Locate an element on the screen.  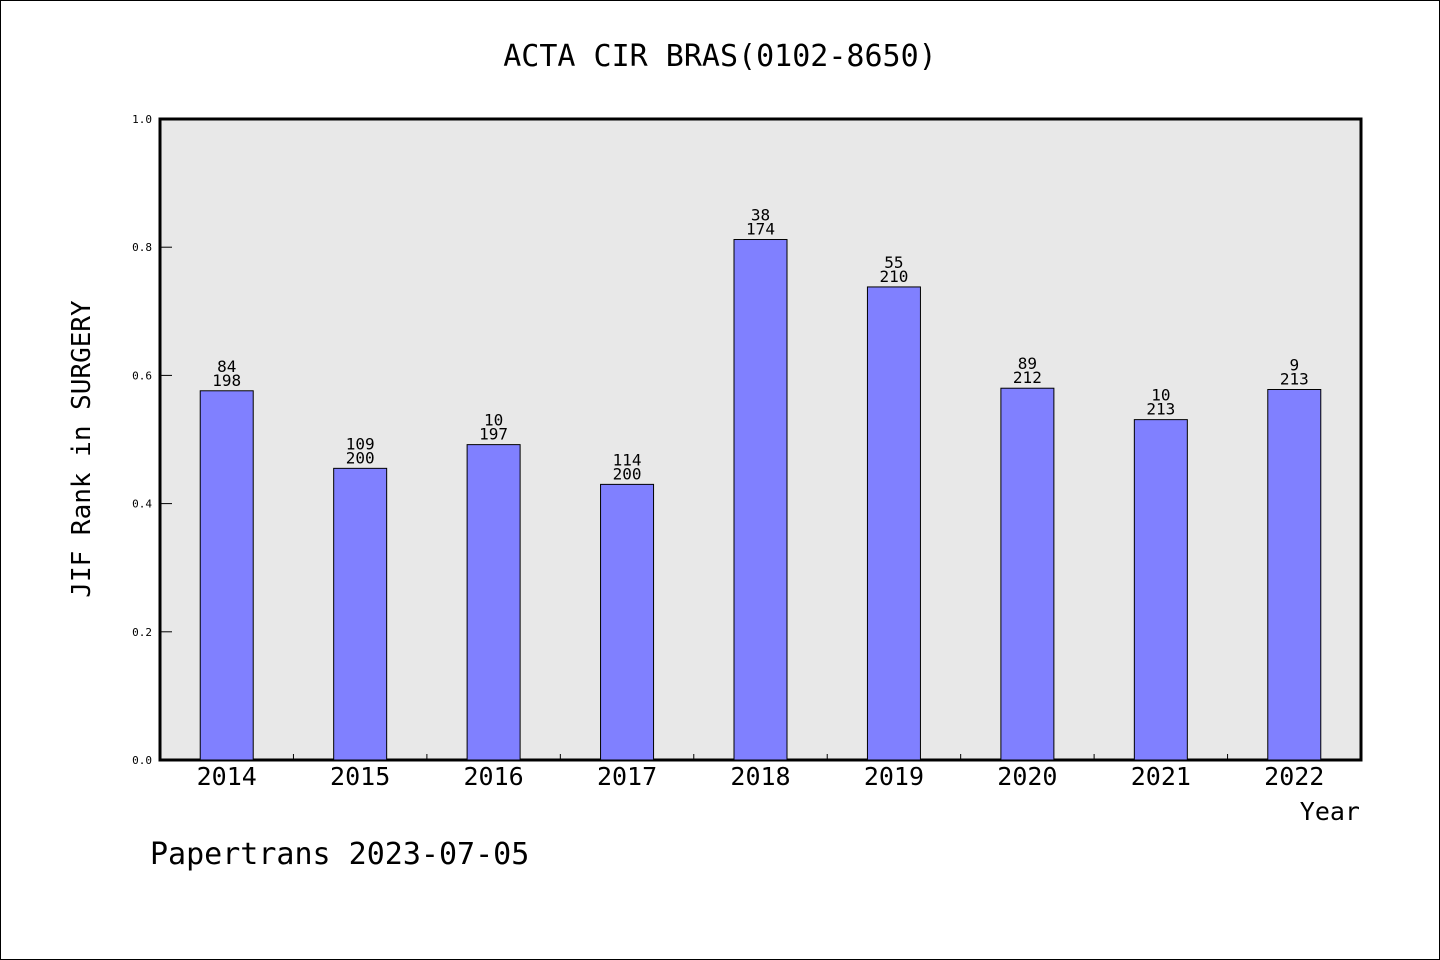
rank-label: 38 is located at coordinates (760, 215).